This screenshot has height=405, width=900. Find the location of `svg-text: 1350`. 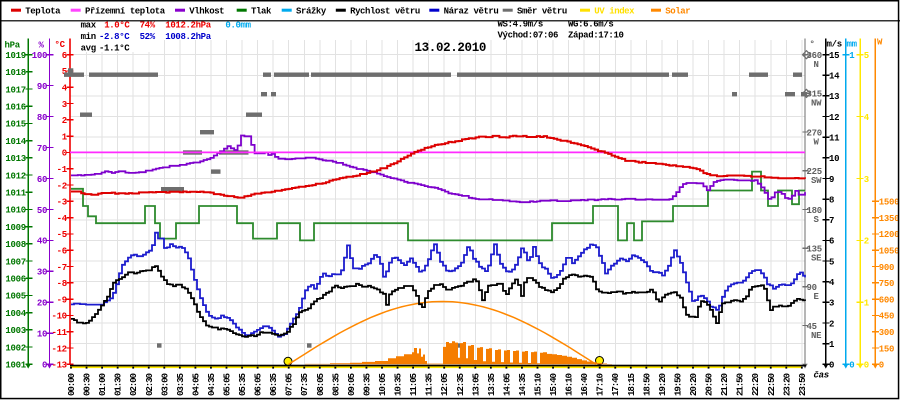

svg-text: 1350 is located at coordinates (889, 219).